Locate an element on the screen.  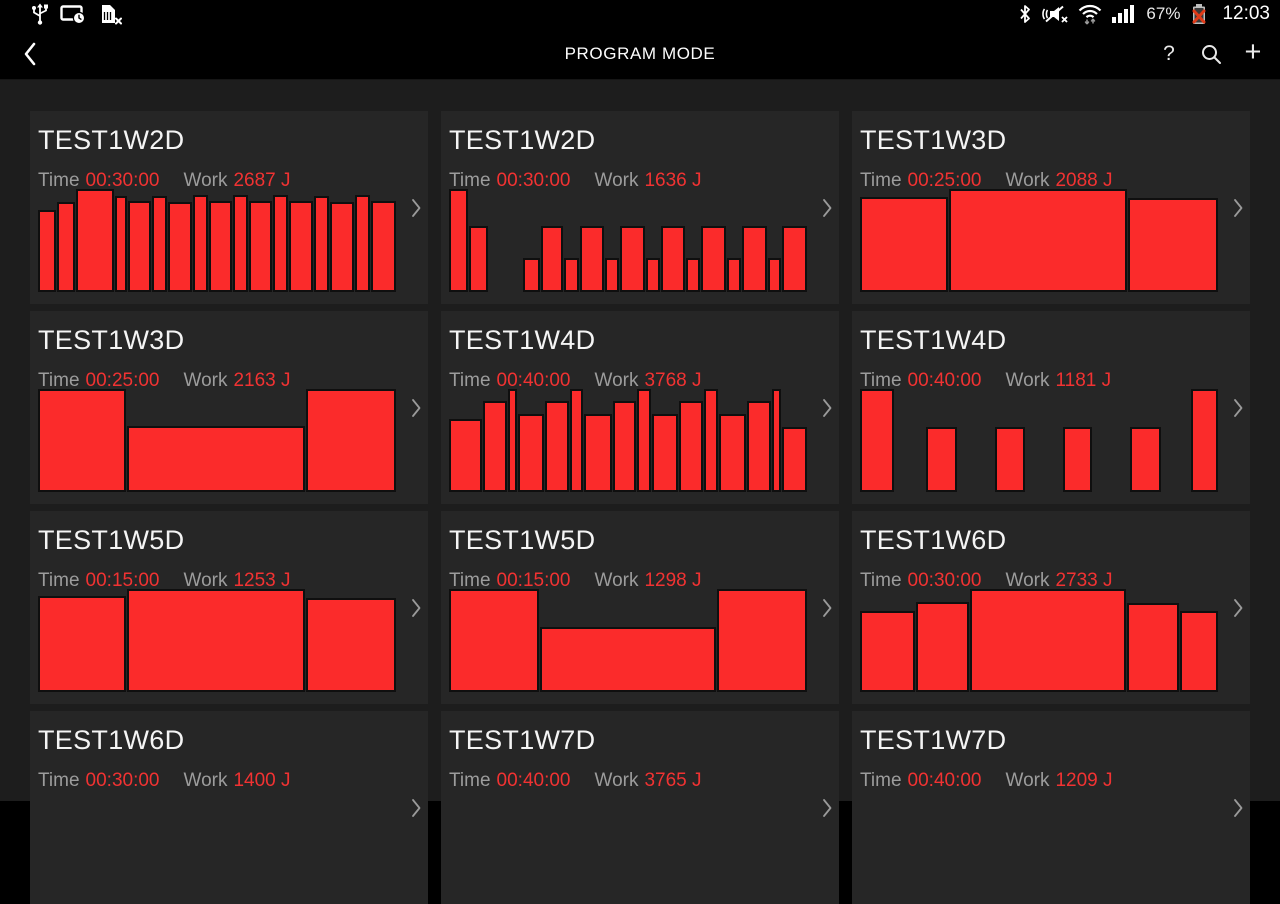
program-card: TEST1W4D Time 00:40:00 Work 3768 J is located at coordinates (640, 407).